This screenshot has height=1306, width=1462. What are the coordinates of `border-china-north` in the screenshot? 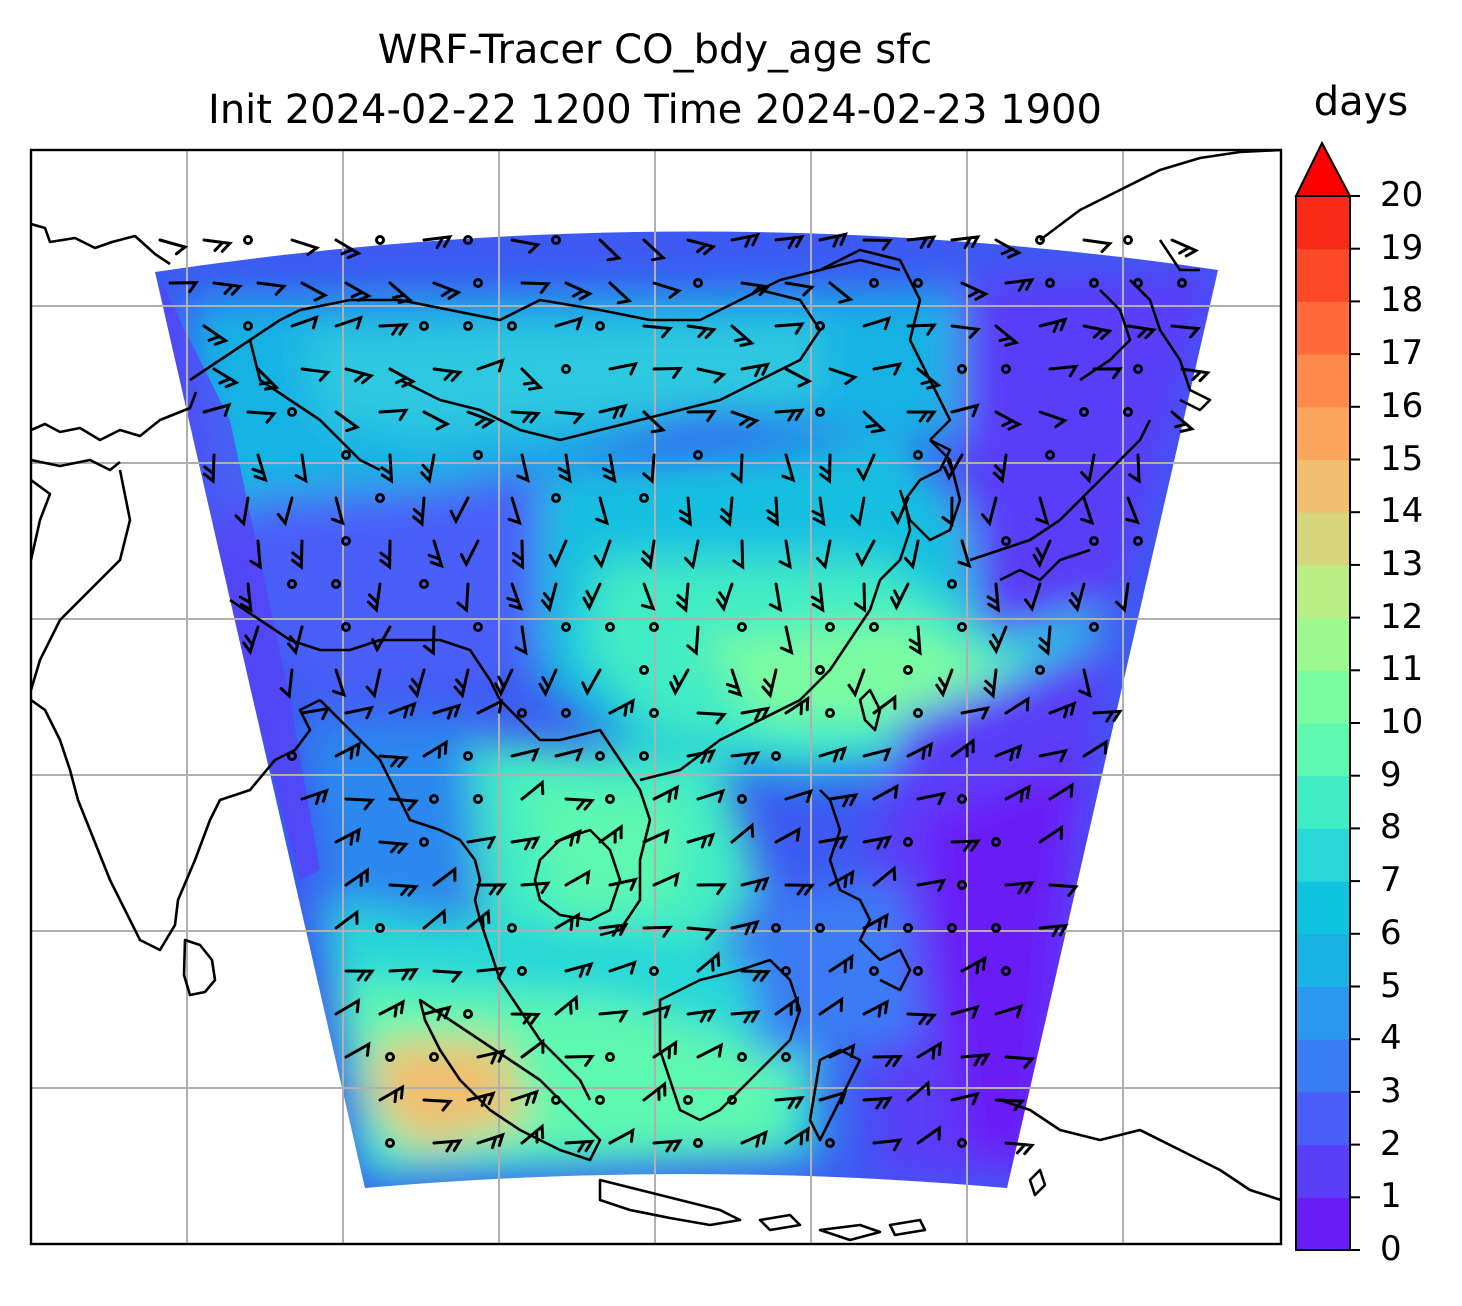 It's located at (610, 365).